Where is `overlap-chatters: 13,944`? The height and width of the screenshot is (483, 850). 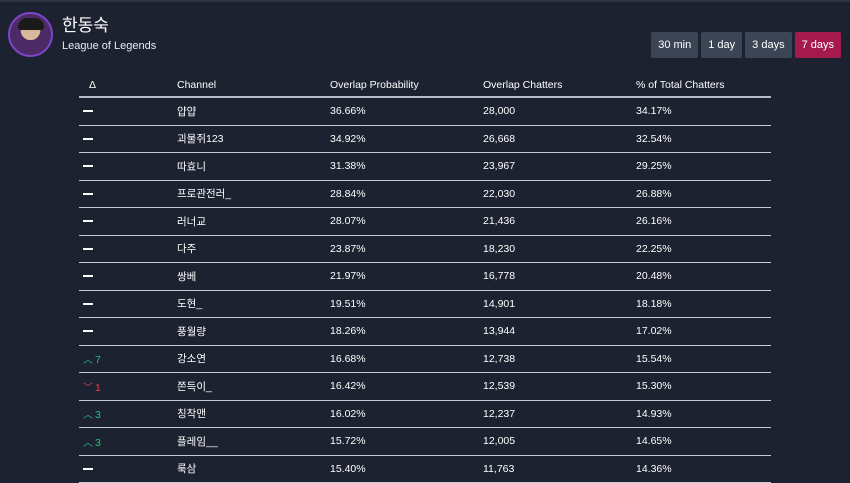 overlap-chatters: 13,944 is located at coordinates (559, 331).